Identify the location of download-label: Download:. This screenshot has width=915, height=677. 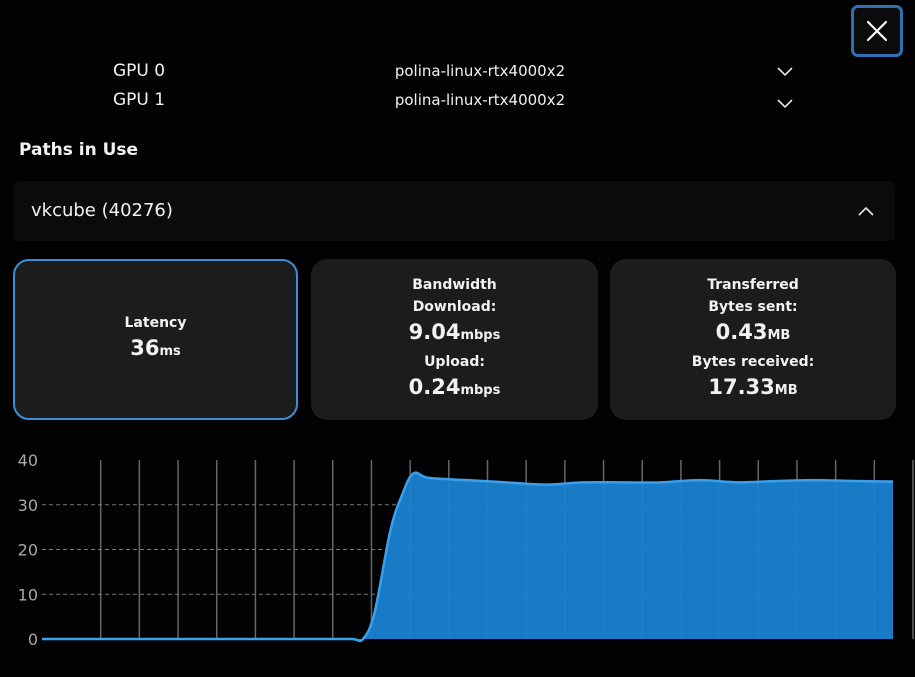
(454, 306).